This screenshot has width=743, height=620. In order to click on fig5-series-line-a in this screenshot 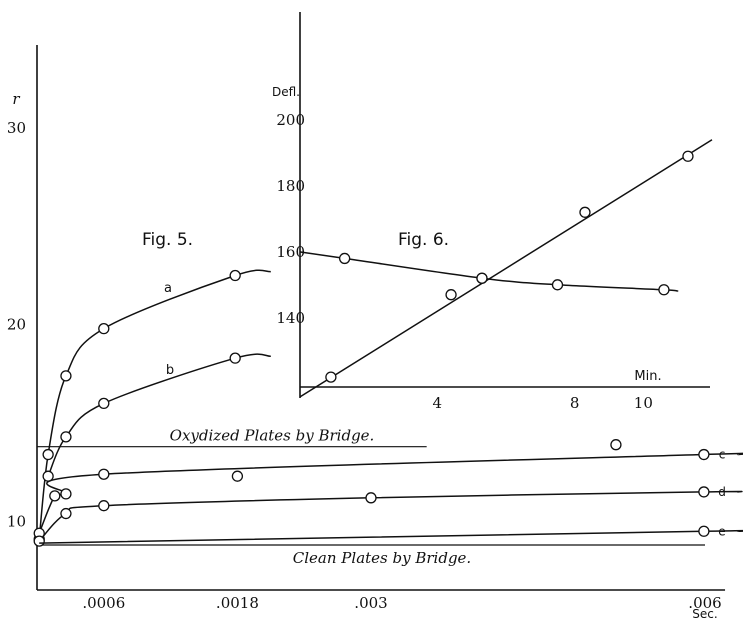, I will do `click(154, 404)`.